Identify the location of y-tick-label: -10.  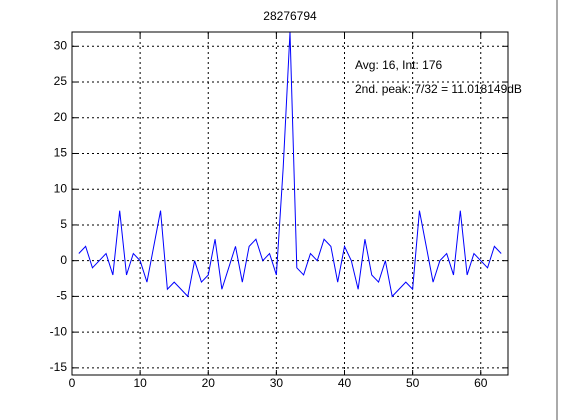
(59, 331).